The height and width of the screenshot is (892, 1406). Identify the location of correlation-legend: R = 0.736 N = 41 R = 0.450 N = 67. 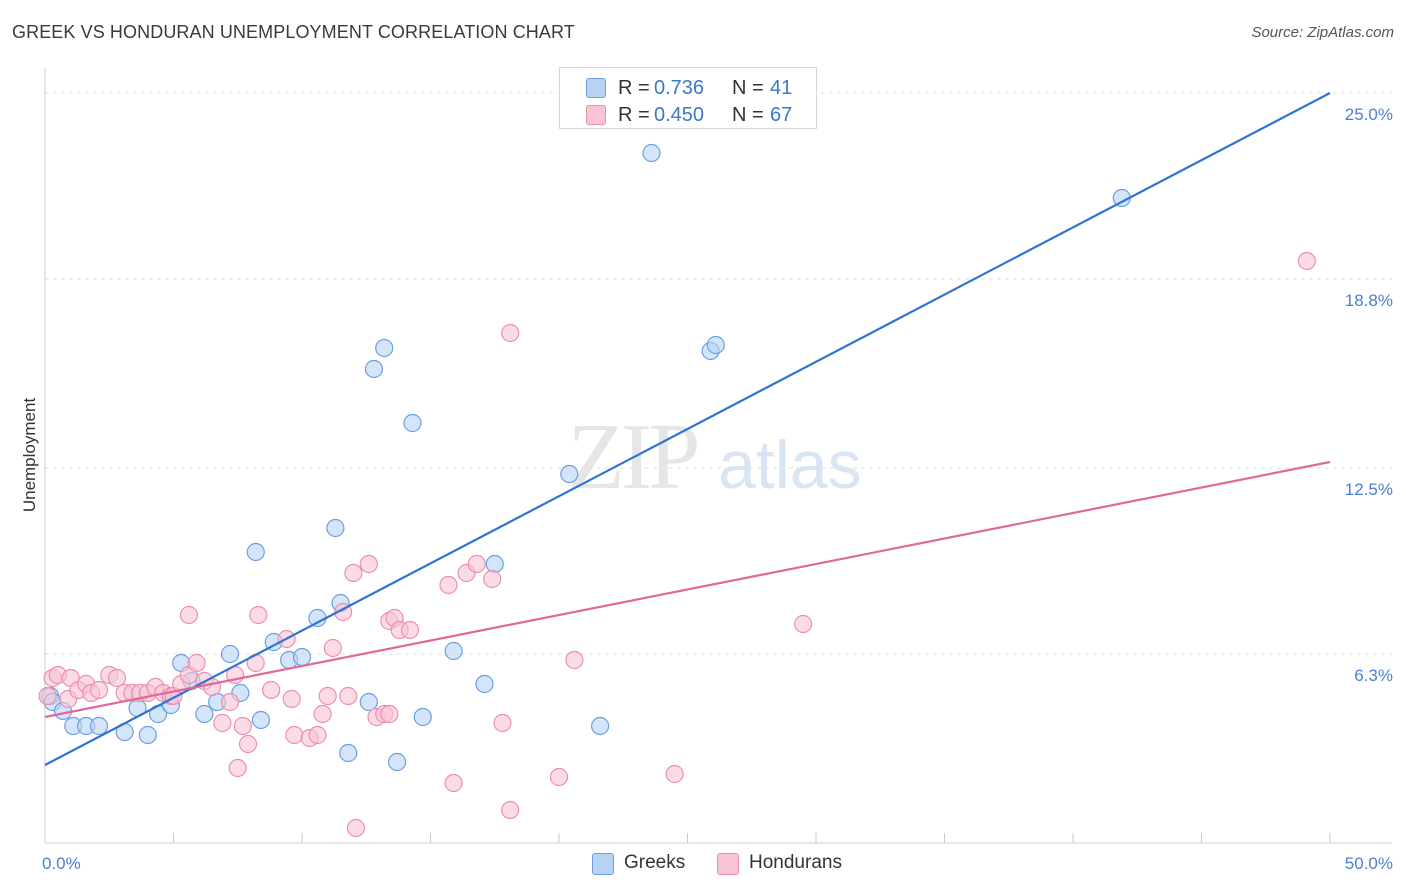
(688, 98).